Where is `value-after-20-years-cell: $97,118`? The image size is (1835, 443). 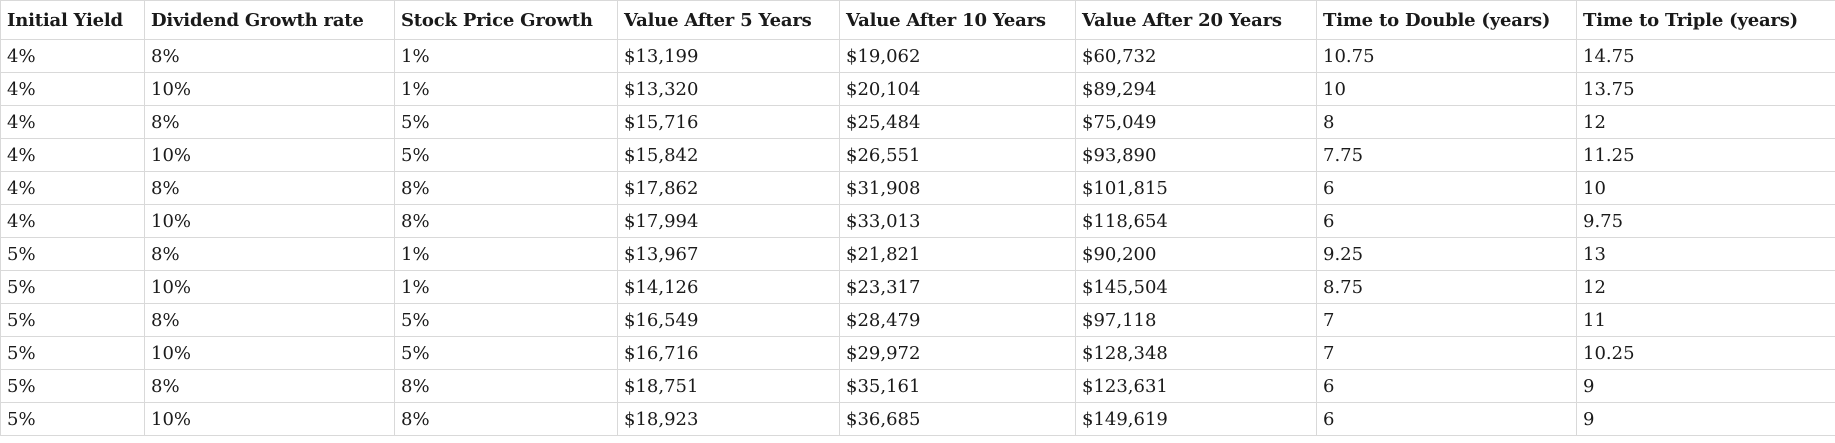
value-after-20-years-cell: $97,118 is located at coordinates (1196, 320).